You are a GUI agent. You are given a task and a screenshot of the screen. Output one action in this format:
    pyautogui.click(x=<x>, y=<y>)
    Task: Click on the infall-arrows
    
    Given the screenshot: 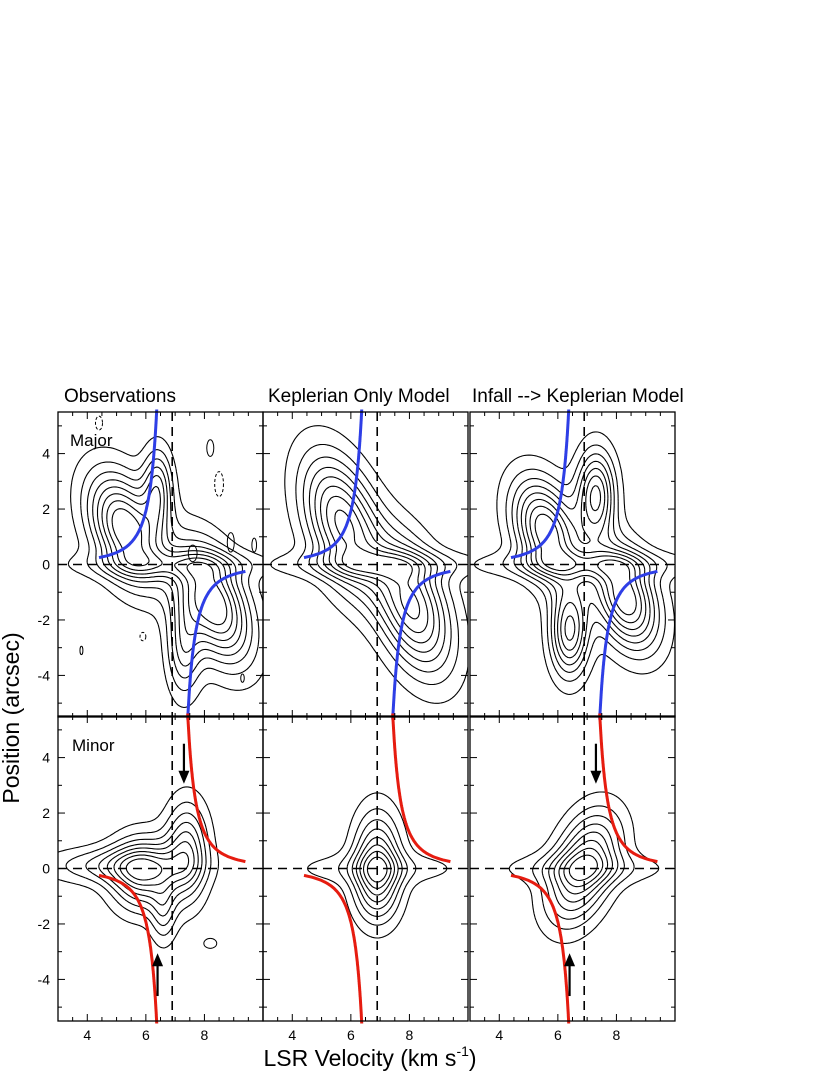 What is the action you would take?
    pyautogui.click(x=377, y=870)
    